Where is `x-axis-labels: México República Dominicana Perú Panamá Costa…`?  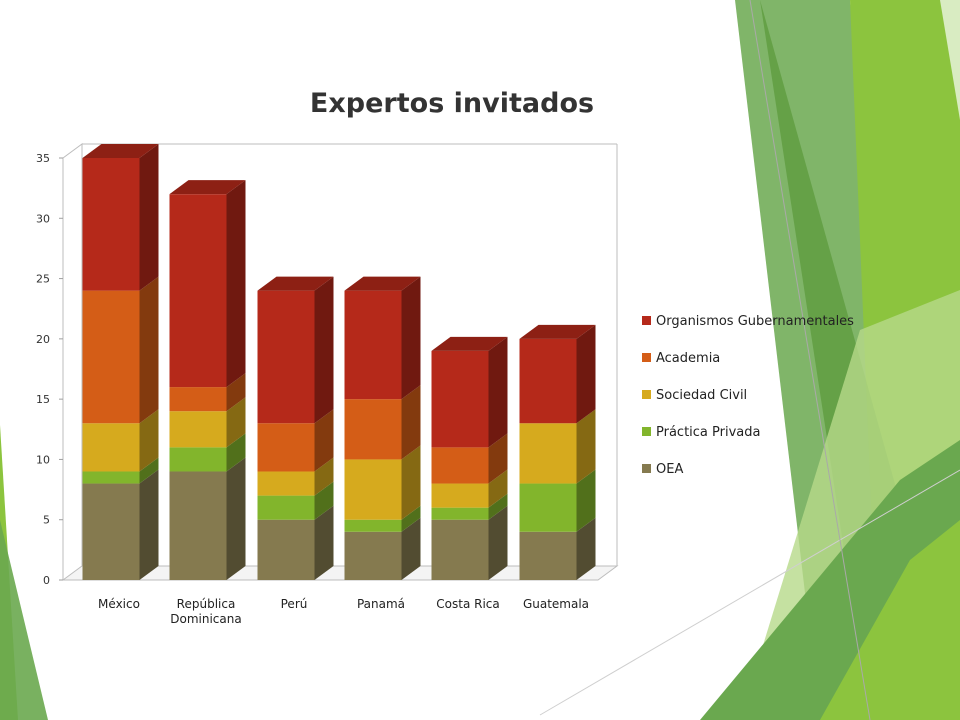 x-axis-labels: México República Dominicana Perú Panamá Costa… is located at coordinates (343, 611).